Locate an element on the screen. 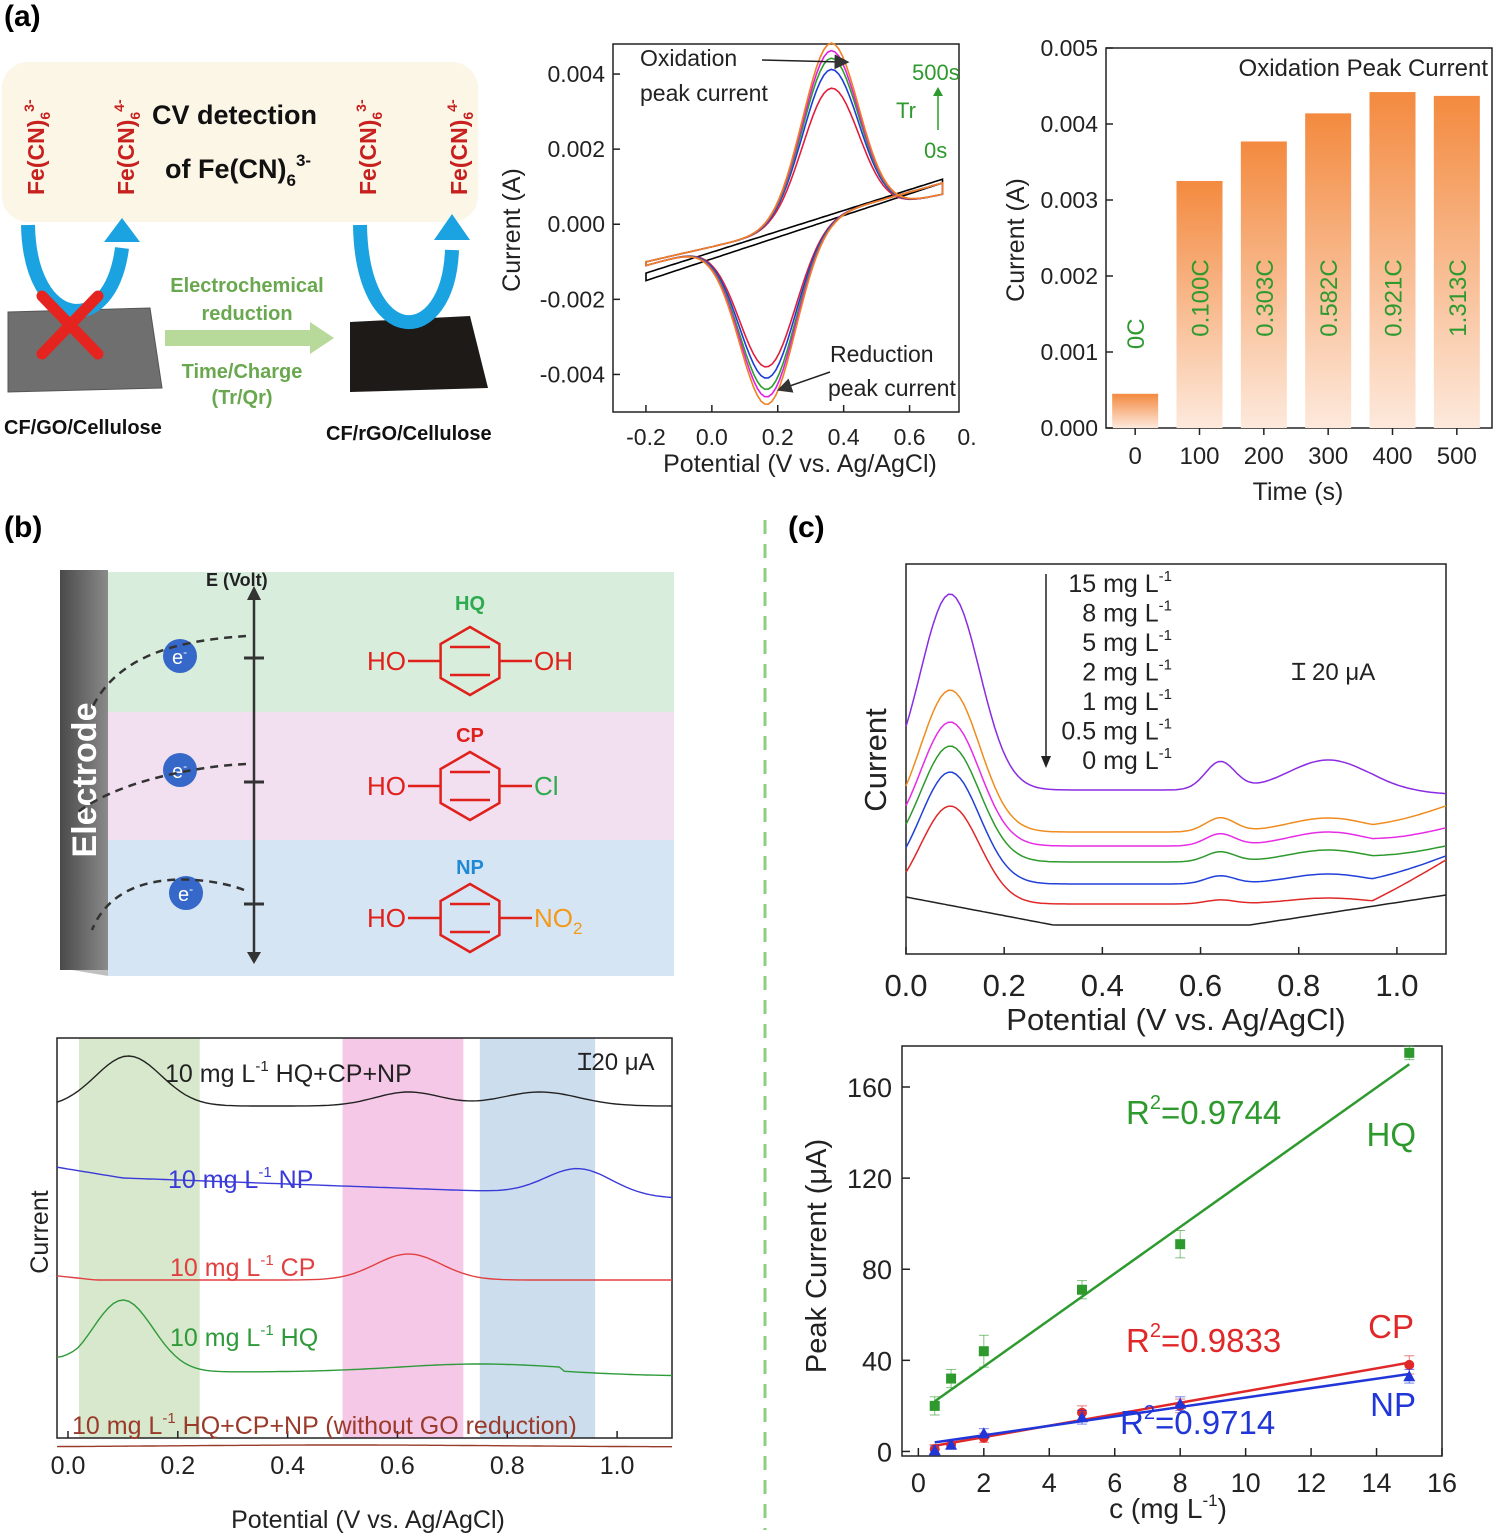  bar-label: 0.303C is located at coordinates (1265, 297).